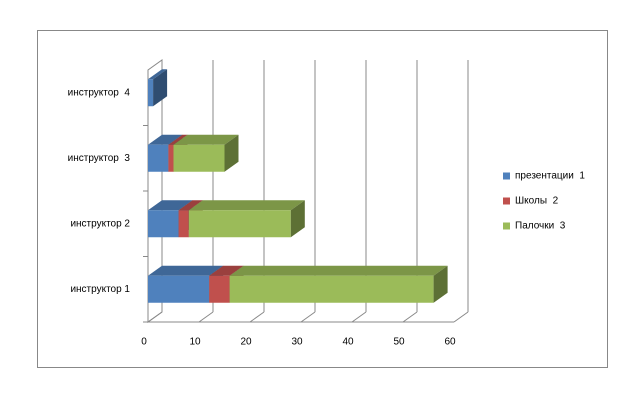 The height and width of the screenshot is (405, 640). Describe the element at coordinates (144, 342) in the screenshot. I see `x-tick-label: 0` at that location.